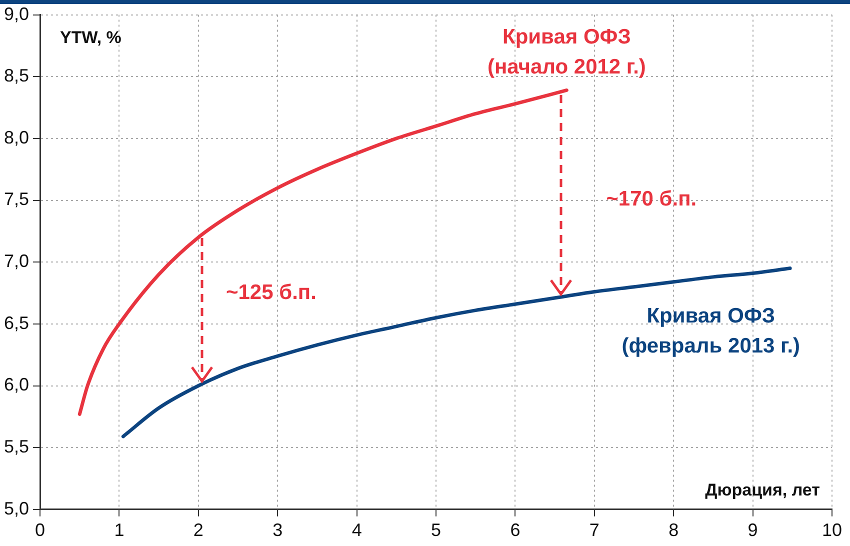 The image size is (850, 546). I want to click on y-tick-label: 5,5, so click(17, 446).